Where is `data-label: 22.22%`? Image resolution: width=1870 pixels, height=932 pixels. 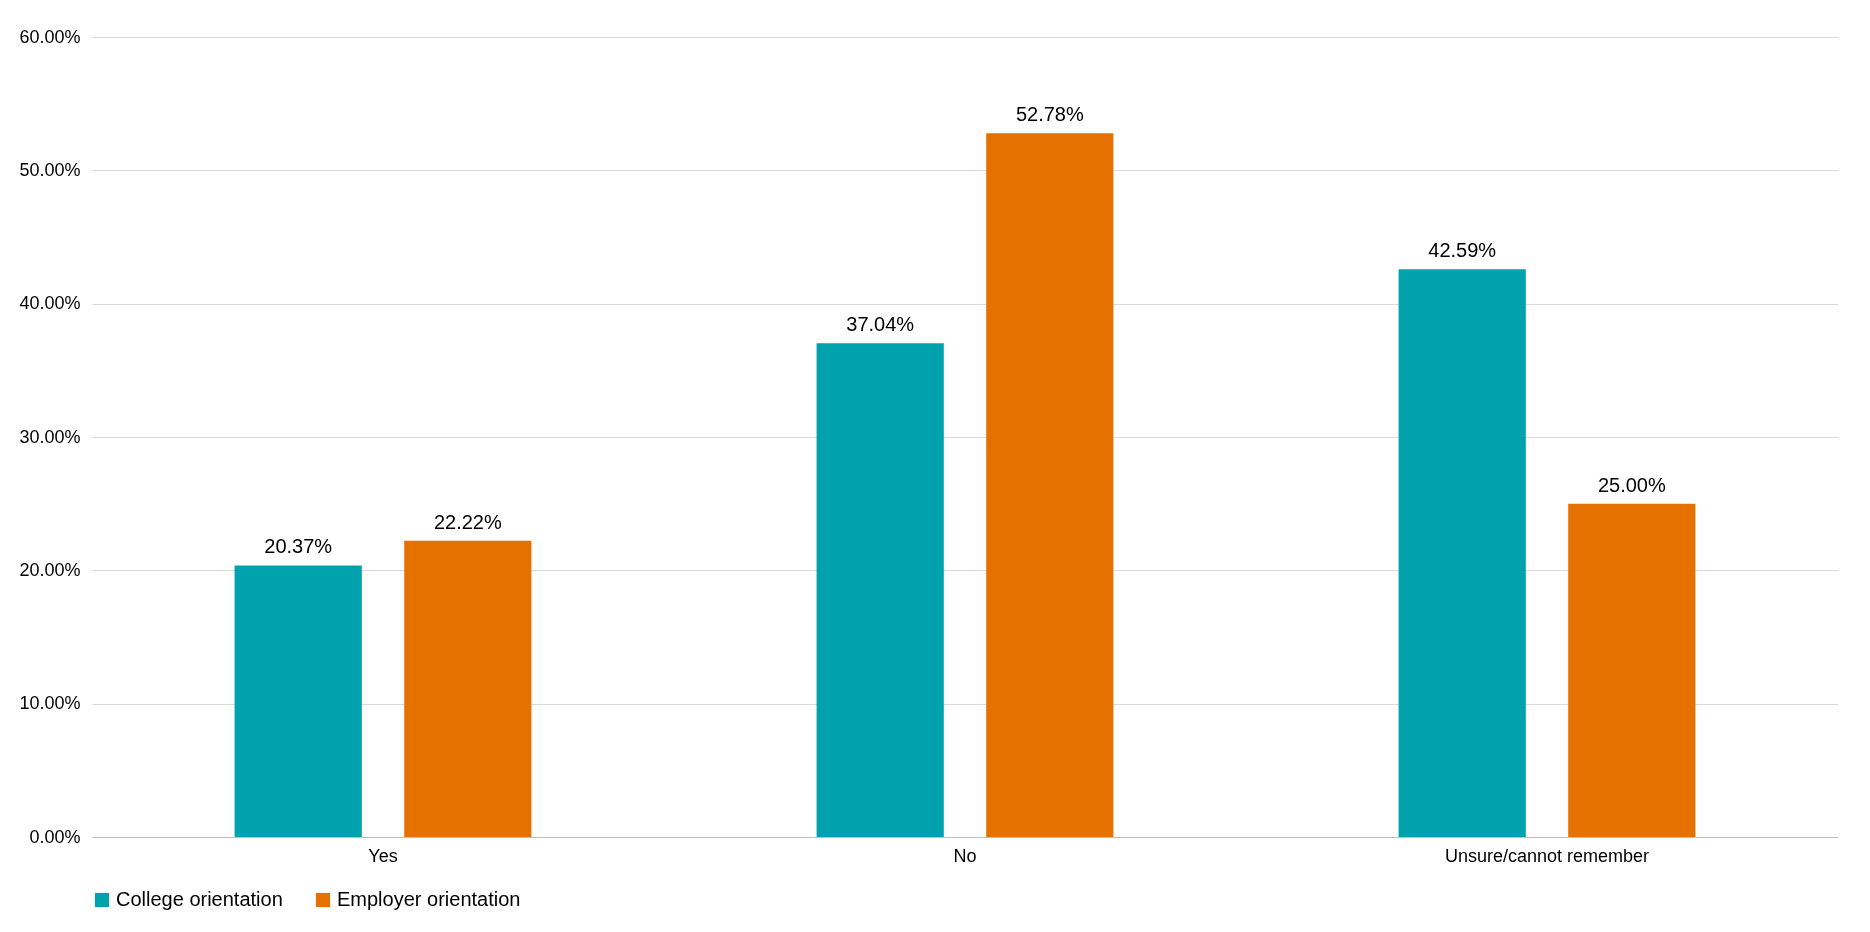
data-label: 22.22% is located at coordinates (467, 521).